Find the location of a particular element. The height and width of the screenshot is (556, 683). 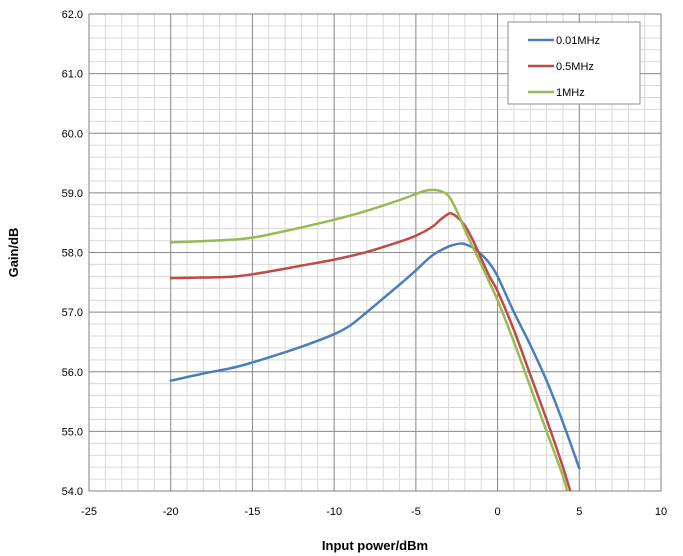

y-tick-label: 55.0 is located at coordinates (72, 432).